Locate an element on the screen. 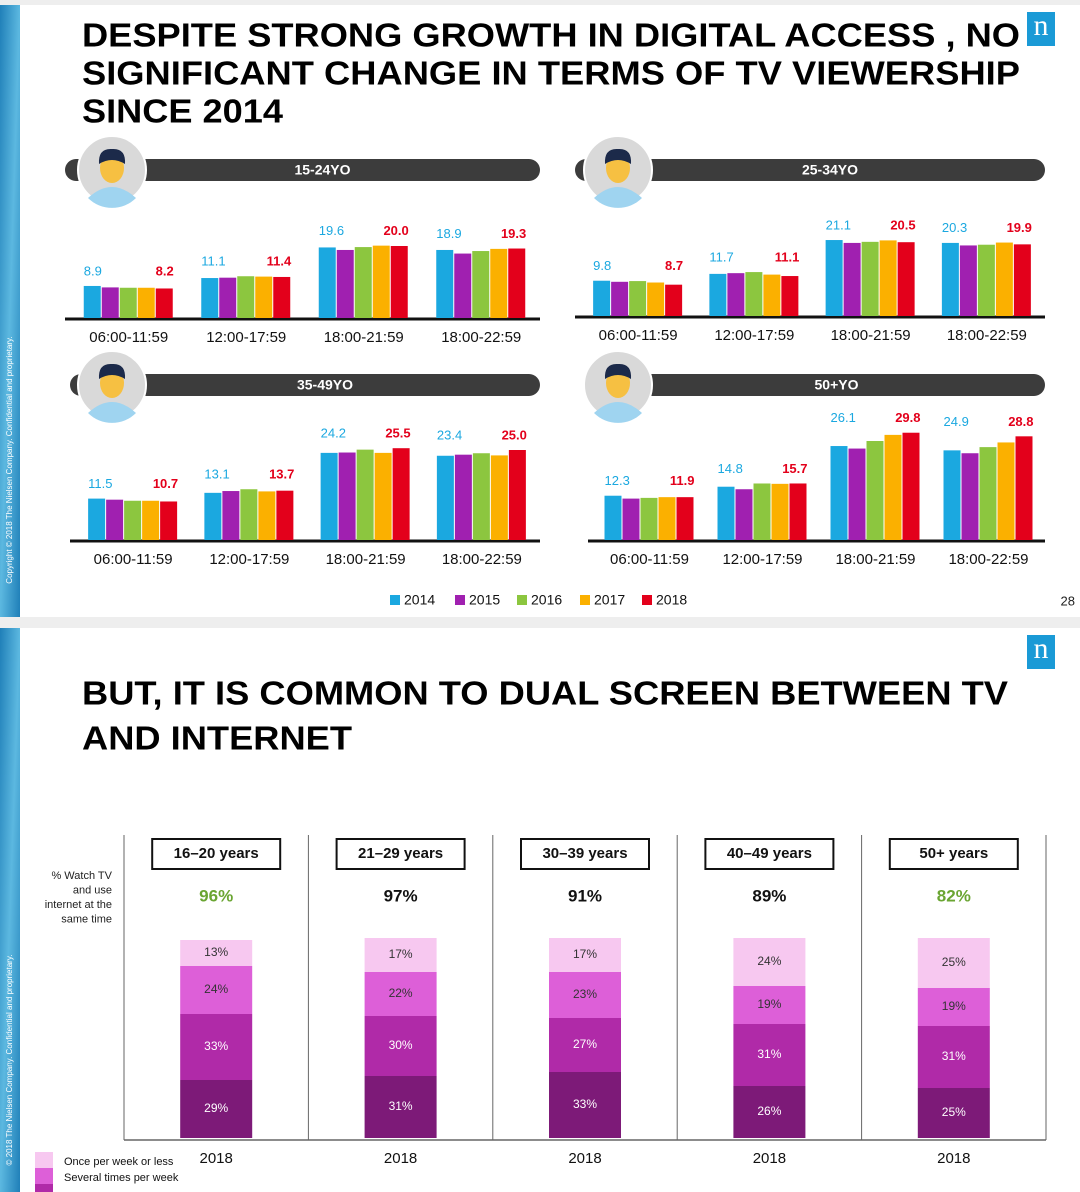 This screenshot has height=1192, width=1080. value-label: 11.4 is located at coordinates (279, 261).